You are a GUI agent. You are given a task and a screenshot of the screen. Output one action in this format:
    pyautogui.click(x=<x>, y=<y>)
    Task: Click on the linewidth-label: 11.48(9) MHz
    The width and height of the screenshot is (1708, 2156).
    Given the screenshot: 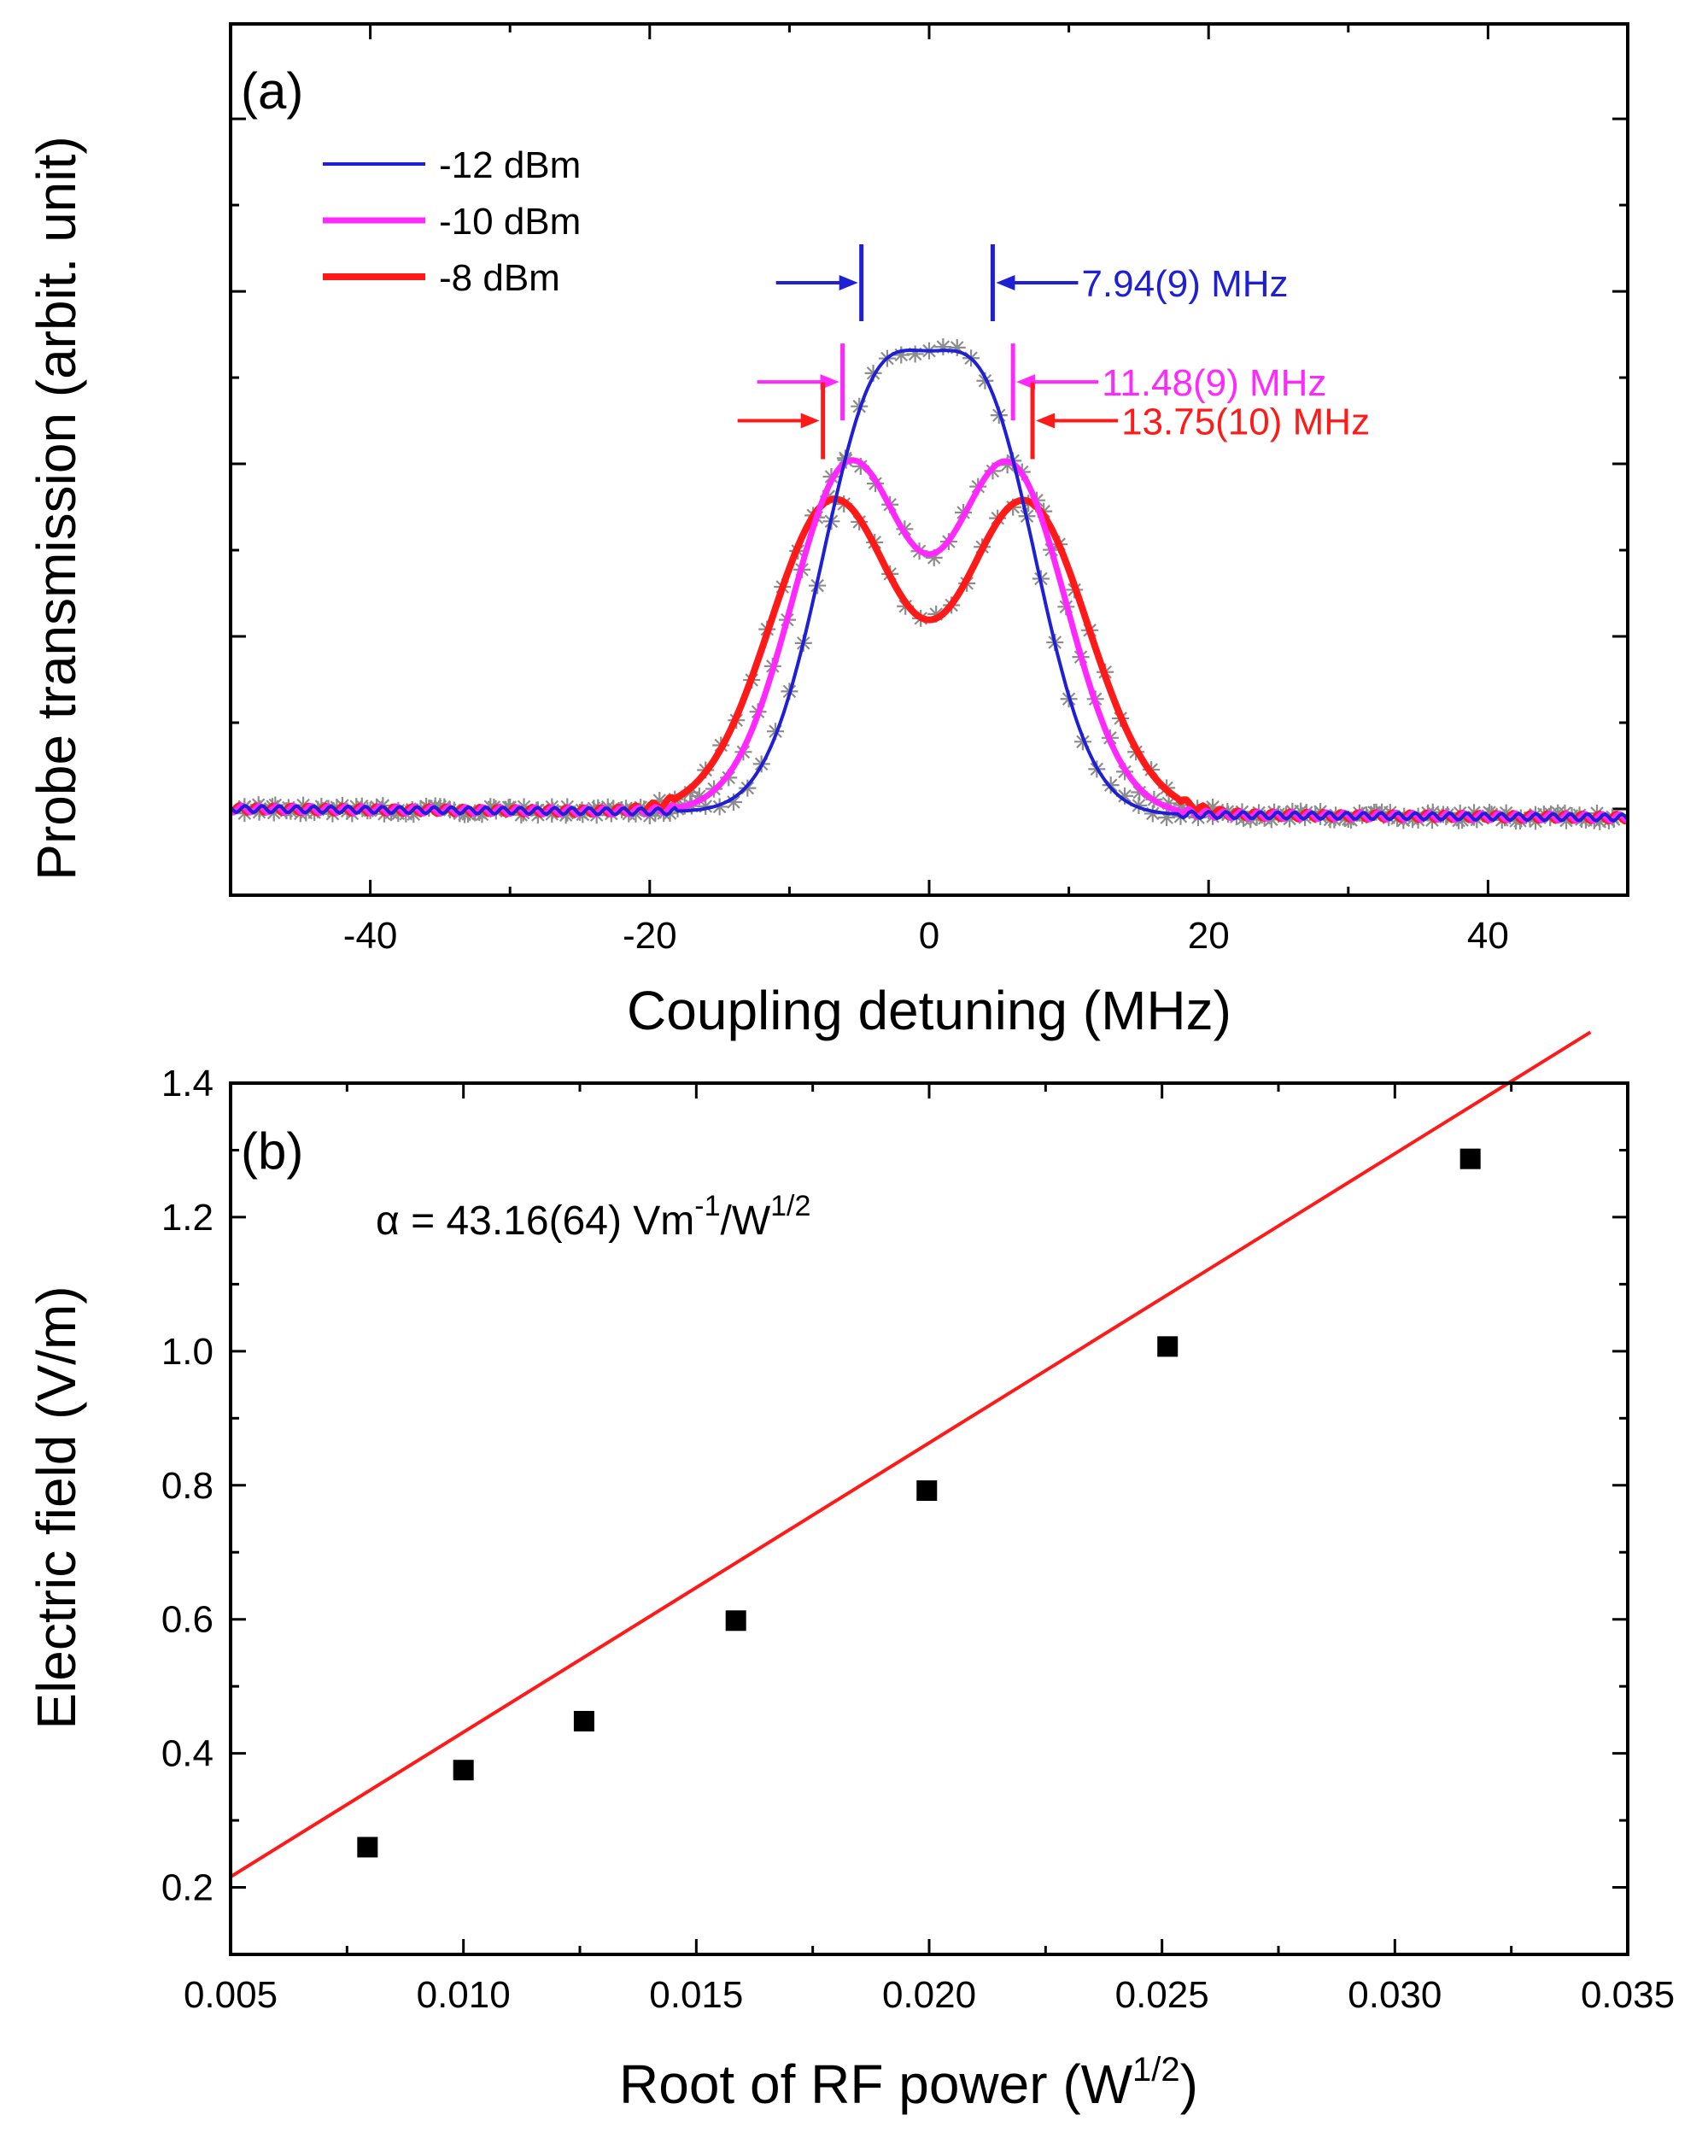 What is the action you would take?
    pyautogui.click(x=1214, y=383)
    